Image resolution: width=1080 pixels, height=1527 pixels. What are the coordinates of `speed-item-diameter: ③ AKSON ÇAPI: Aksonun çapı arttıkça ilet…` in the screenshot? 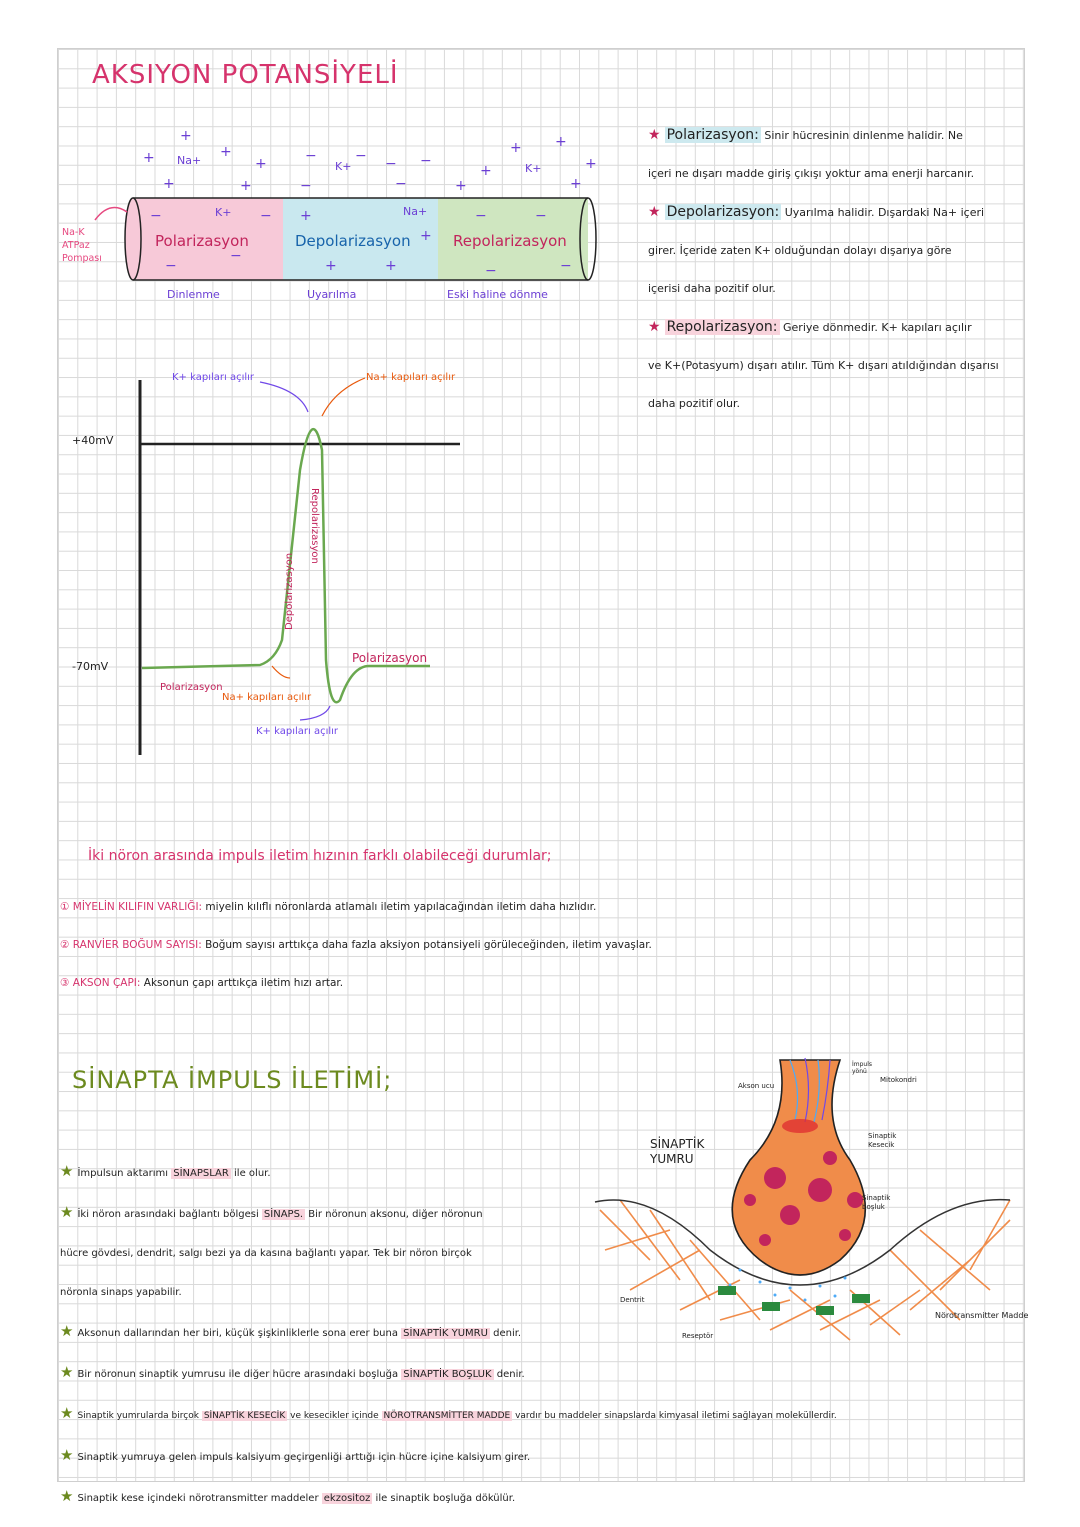 It's located at (202, 983).